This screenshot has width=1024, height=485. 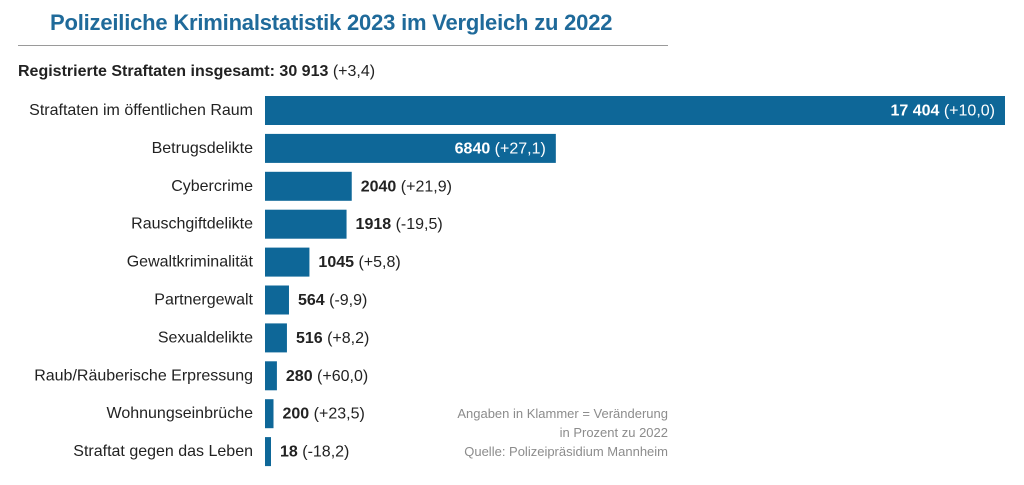 I want to click on category-label: Betrugsdelikte, so click(x=202, y=148).